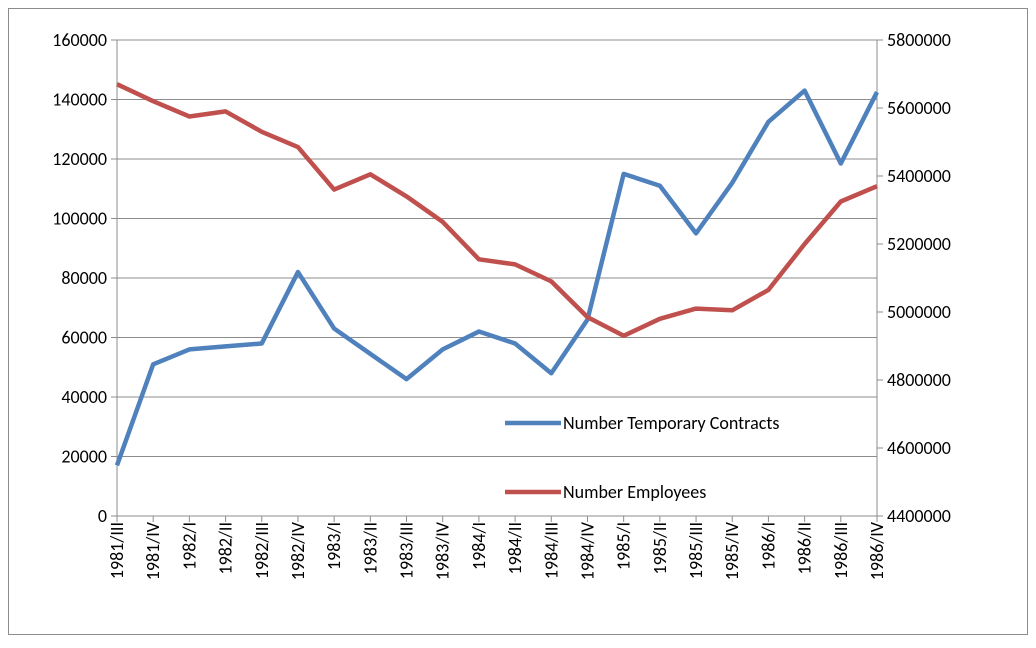 This screenshot has width=1036, height=648. Describe the element at coordinates (671, 423) in the screenshot. I see `legend-label: Number Temporary Contracts` at that location.